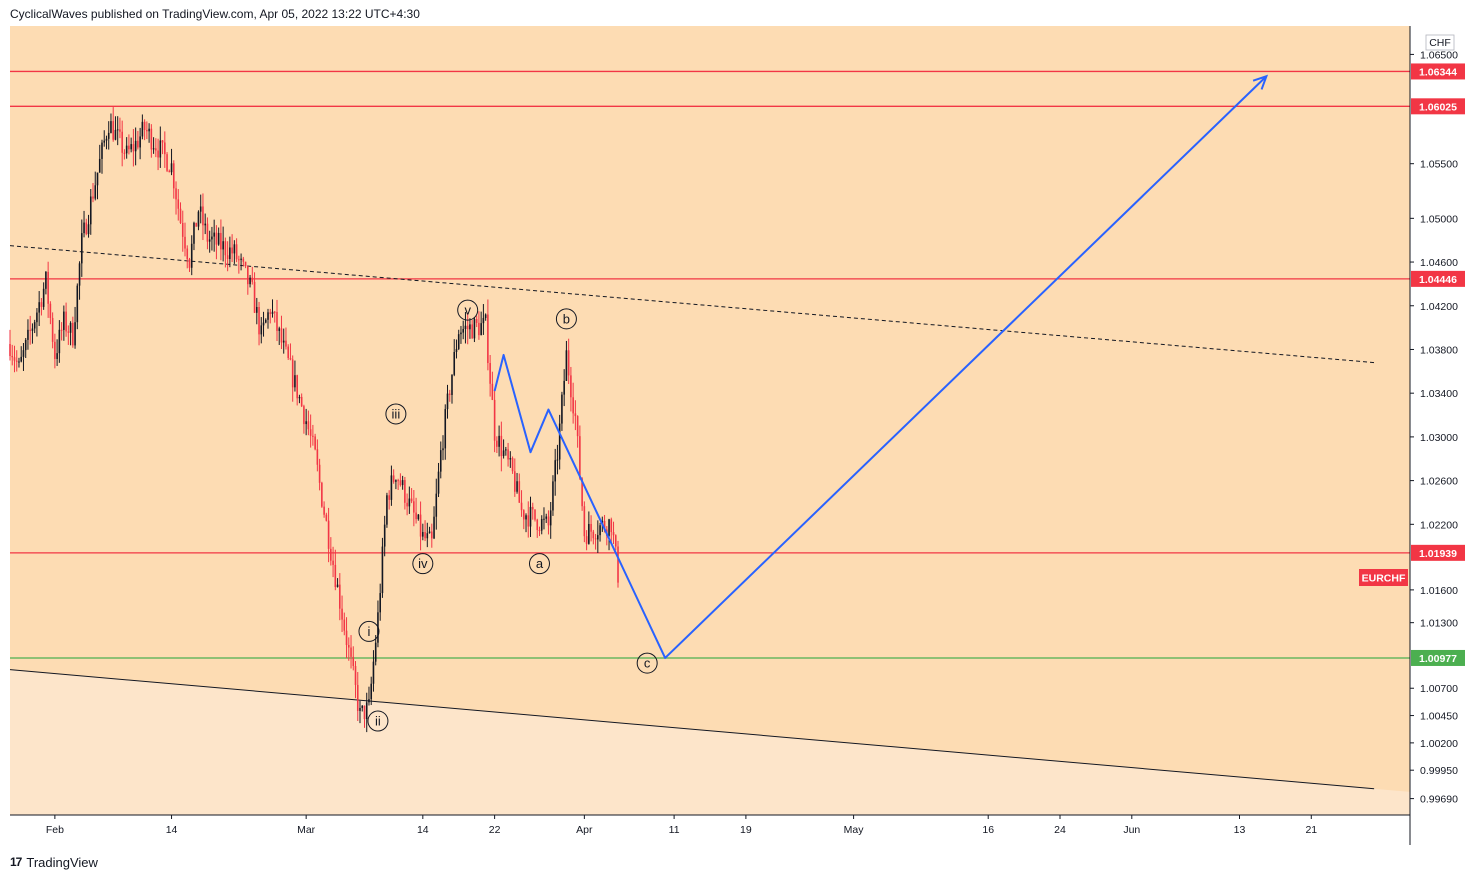 The image size is (1478, 880). Describe the element at coordinates (681, 825) in the screenshot. I see `time-axis: Feb 14 Mar 14 22 Apr 11 19 May 16 24 Jun 13 21` at that location.